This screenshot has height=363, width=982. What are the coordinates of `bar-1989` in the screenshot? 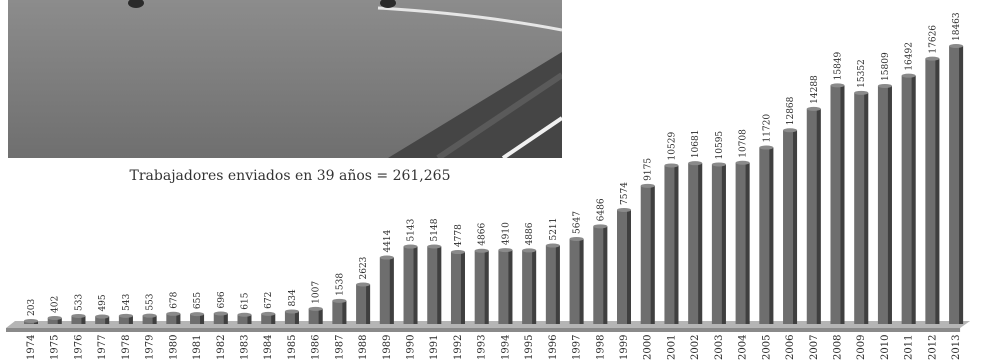 It's located at (386, 289).